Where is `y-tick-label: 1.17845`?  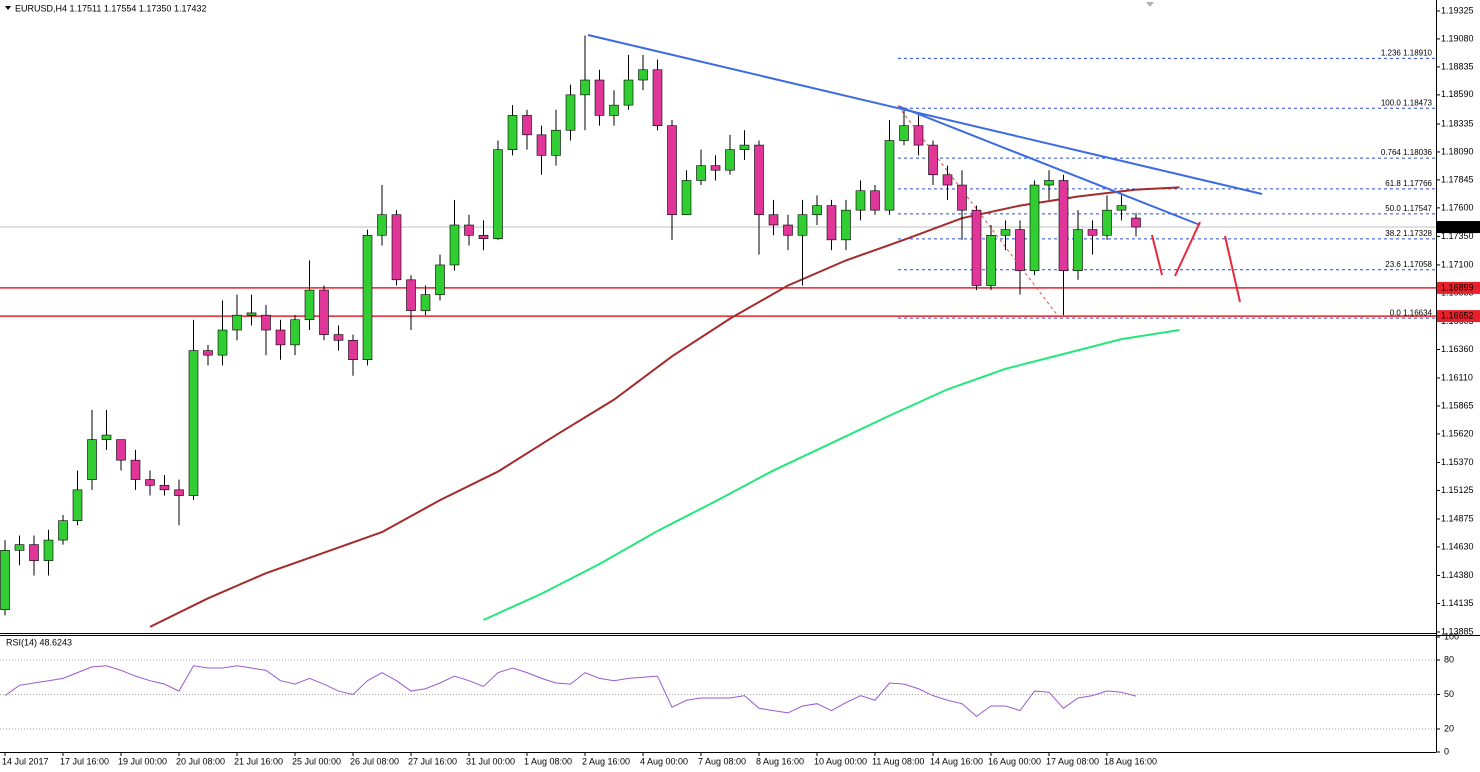
y-tick-label: 1.17845 is located at coordinates (1457, 179).